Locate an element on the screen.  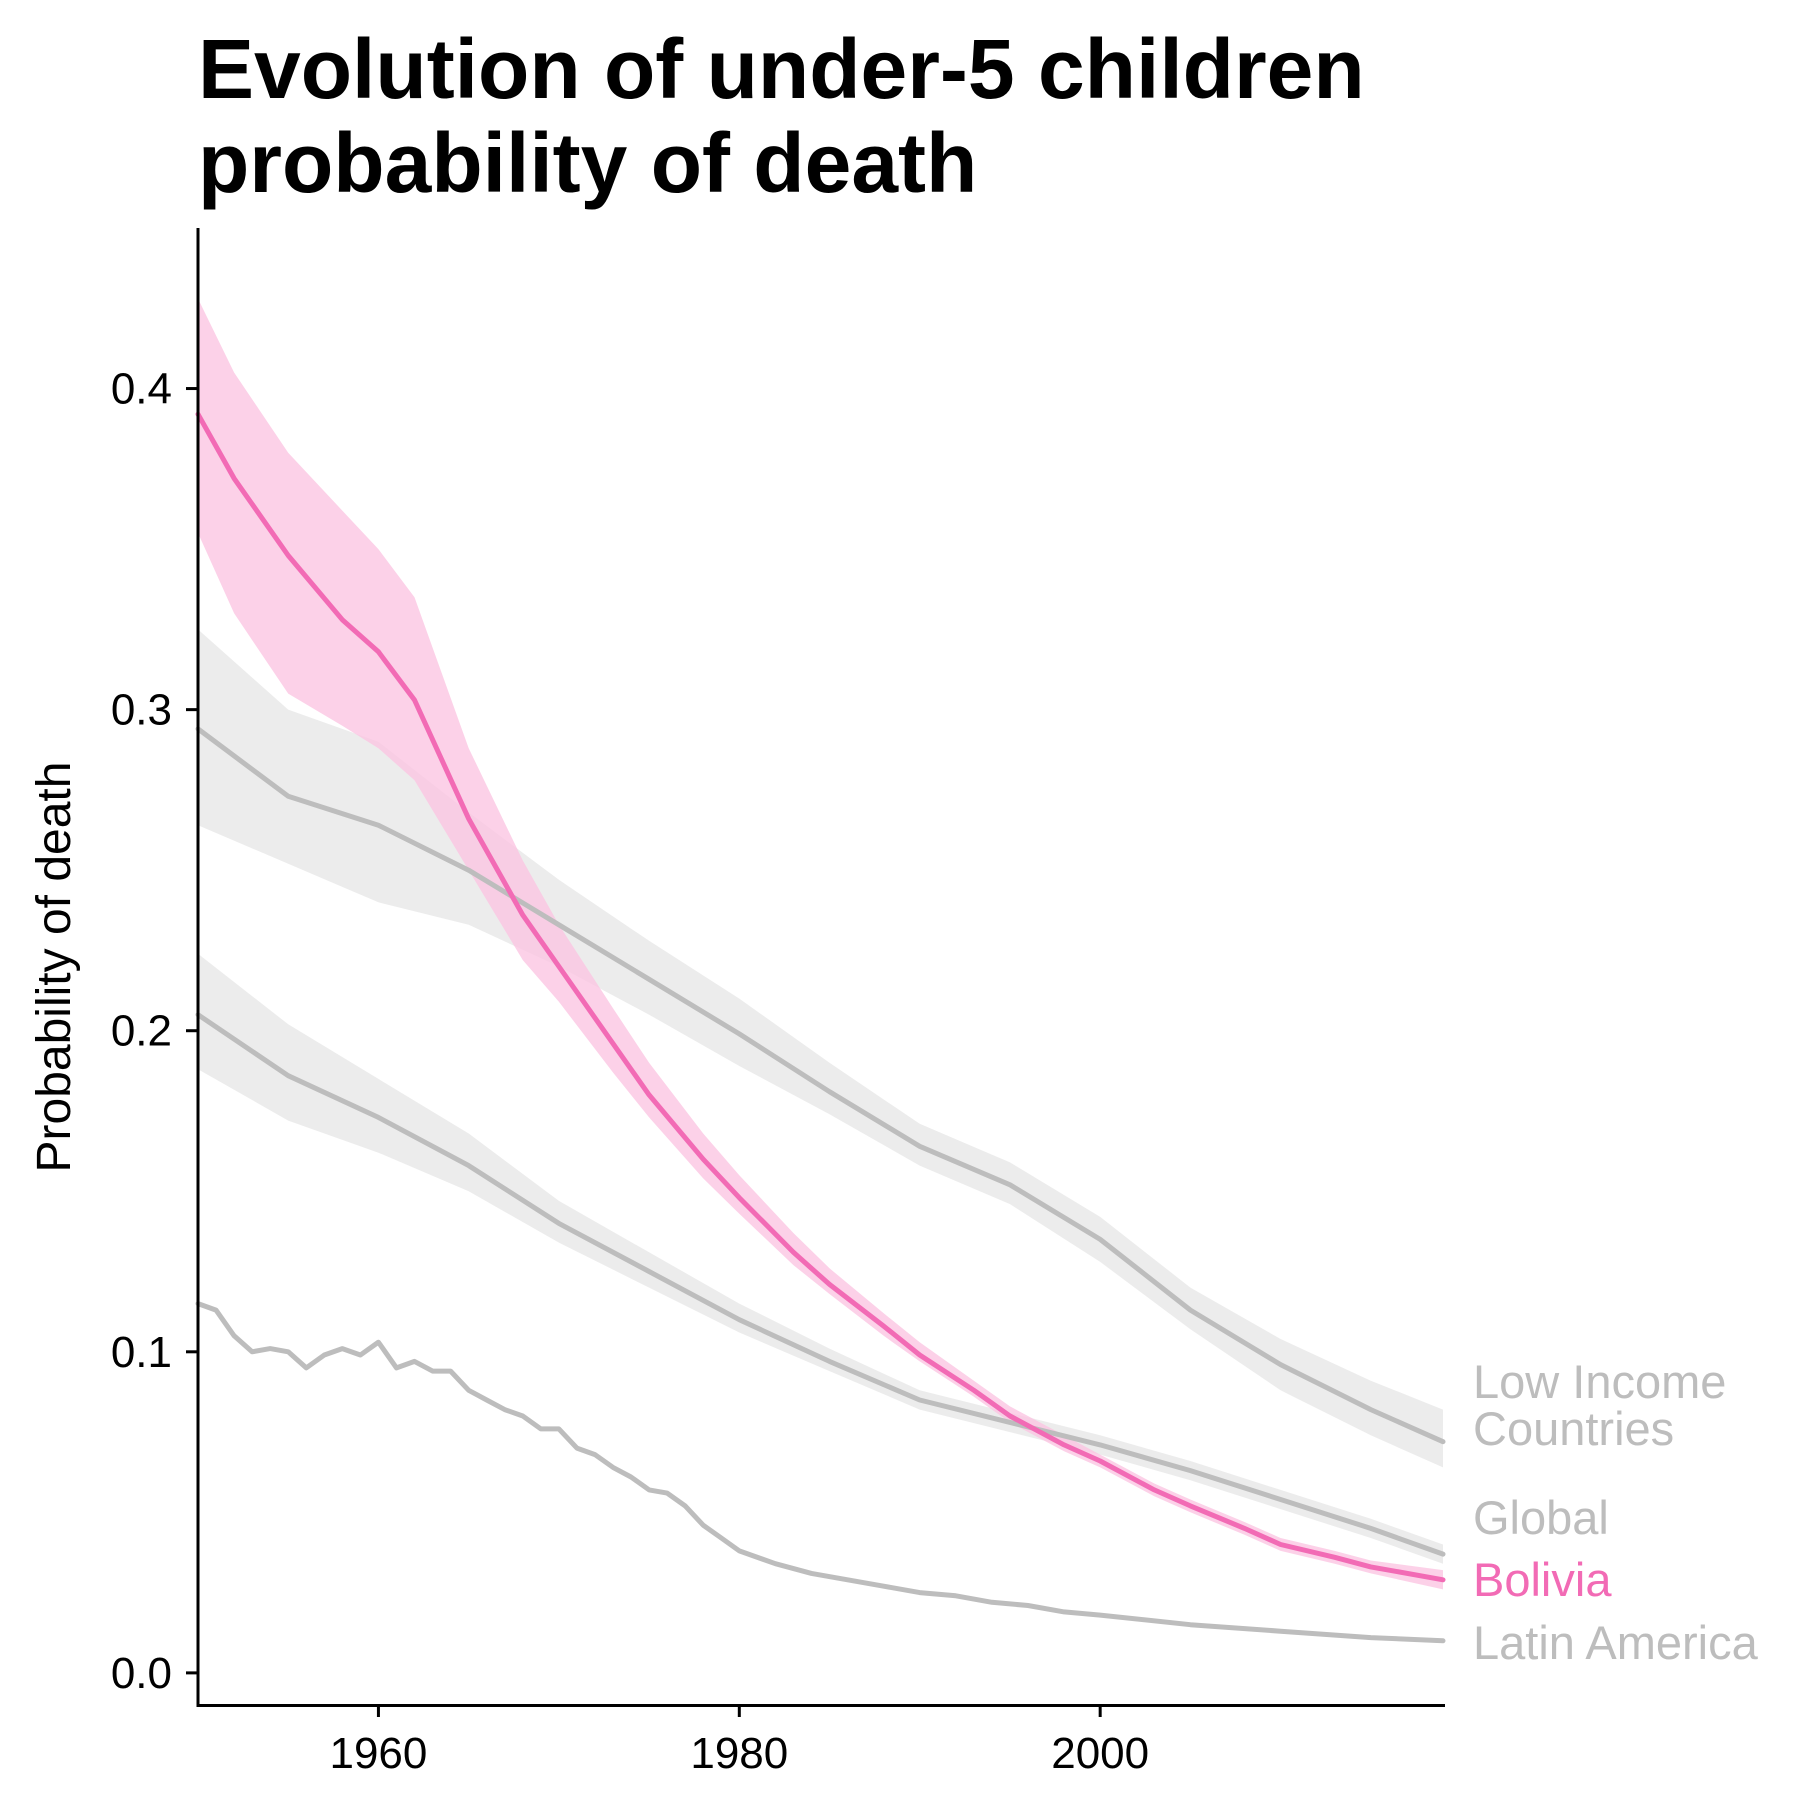
low-income-countries-label-line: Low Income is located at coordinates (1599, 1381).